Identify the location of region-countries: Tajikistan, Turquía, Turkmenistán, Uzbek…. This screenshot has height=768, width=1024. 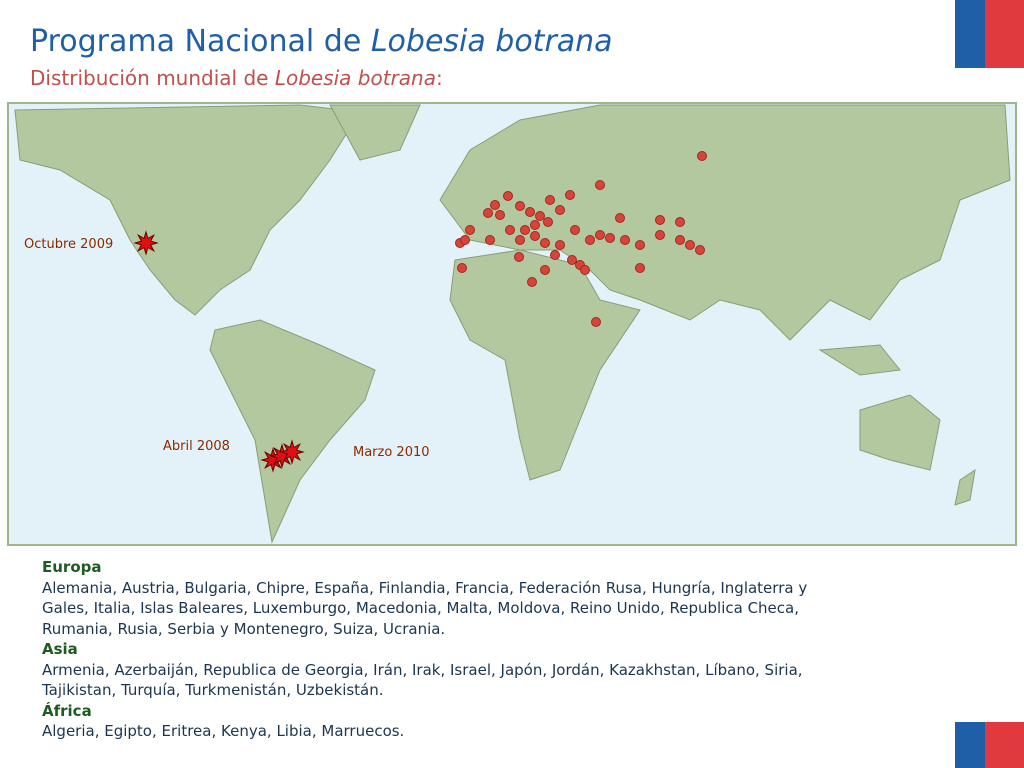
(213, 690).